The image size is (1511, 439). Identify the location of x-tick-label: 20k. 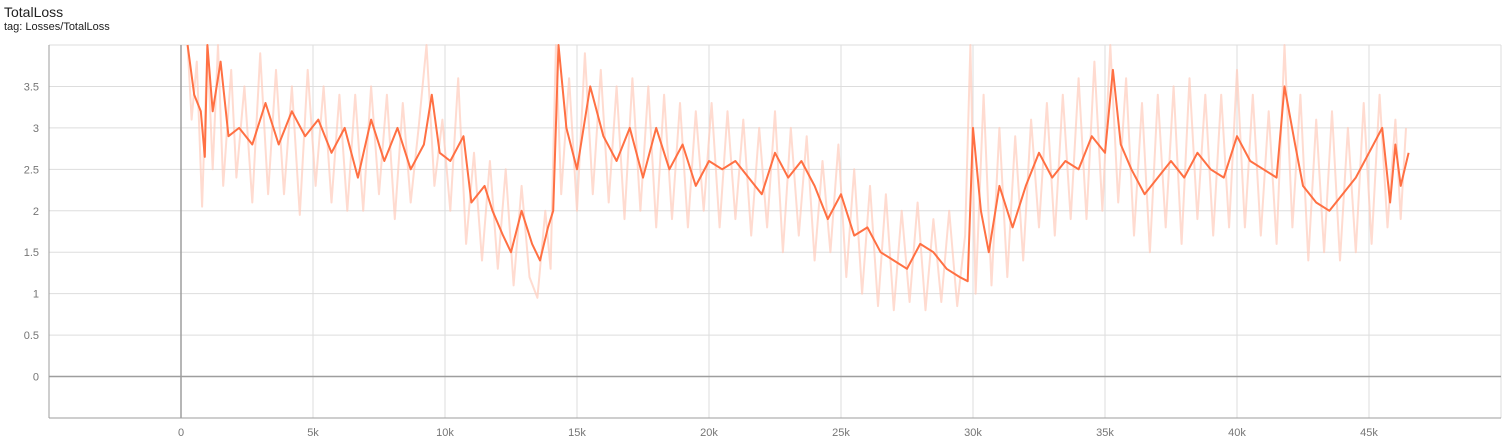
(709, 433).